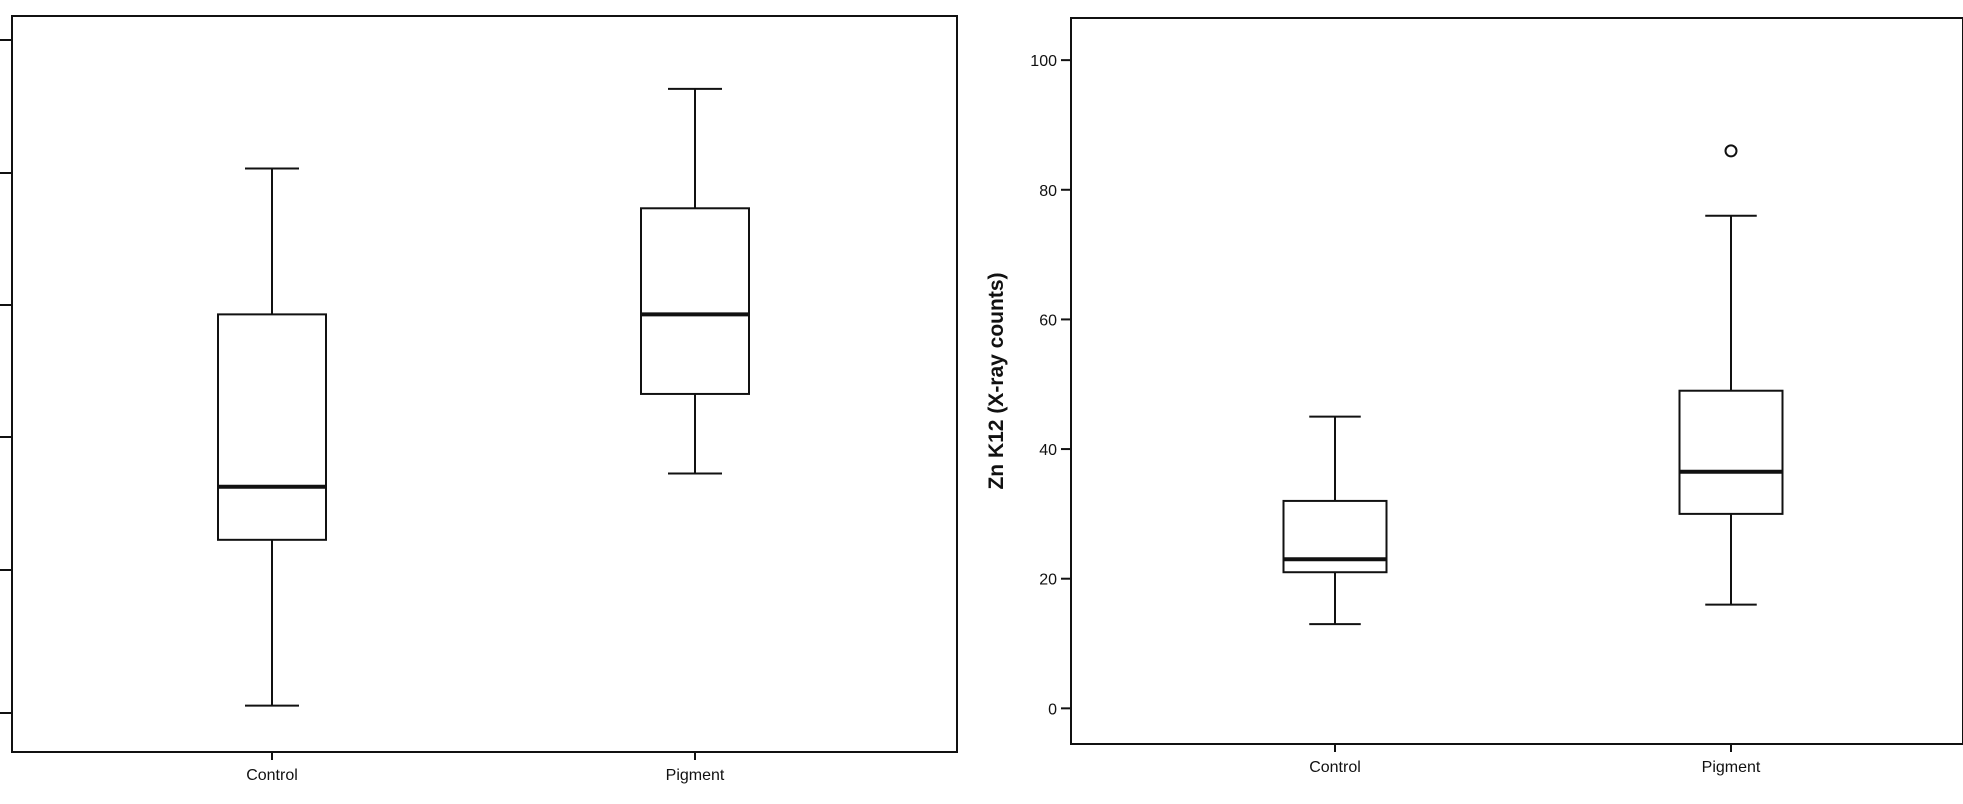  What do you see at coordinates (1048, 320) in the screenshot?
I see `y-tick-label: 60` at bounding box center [1048, 320].